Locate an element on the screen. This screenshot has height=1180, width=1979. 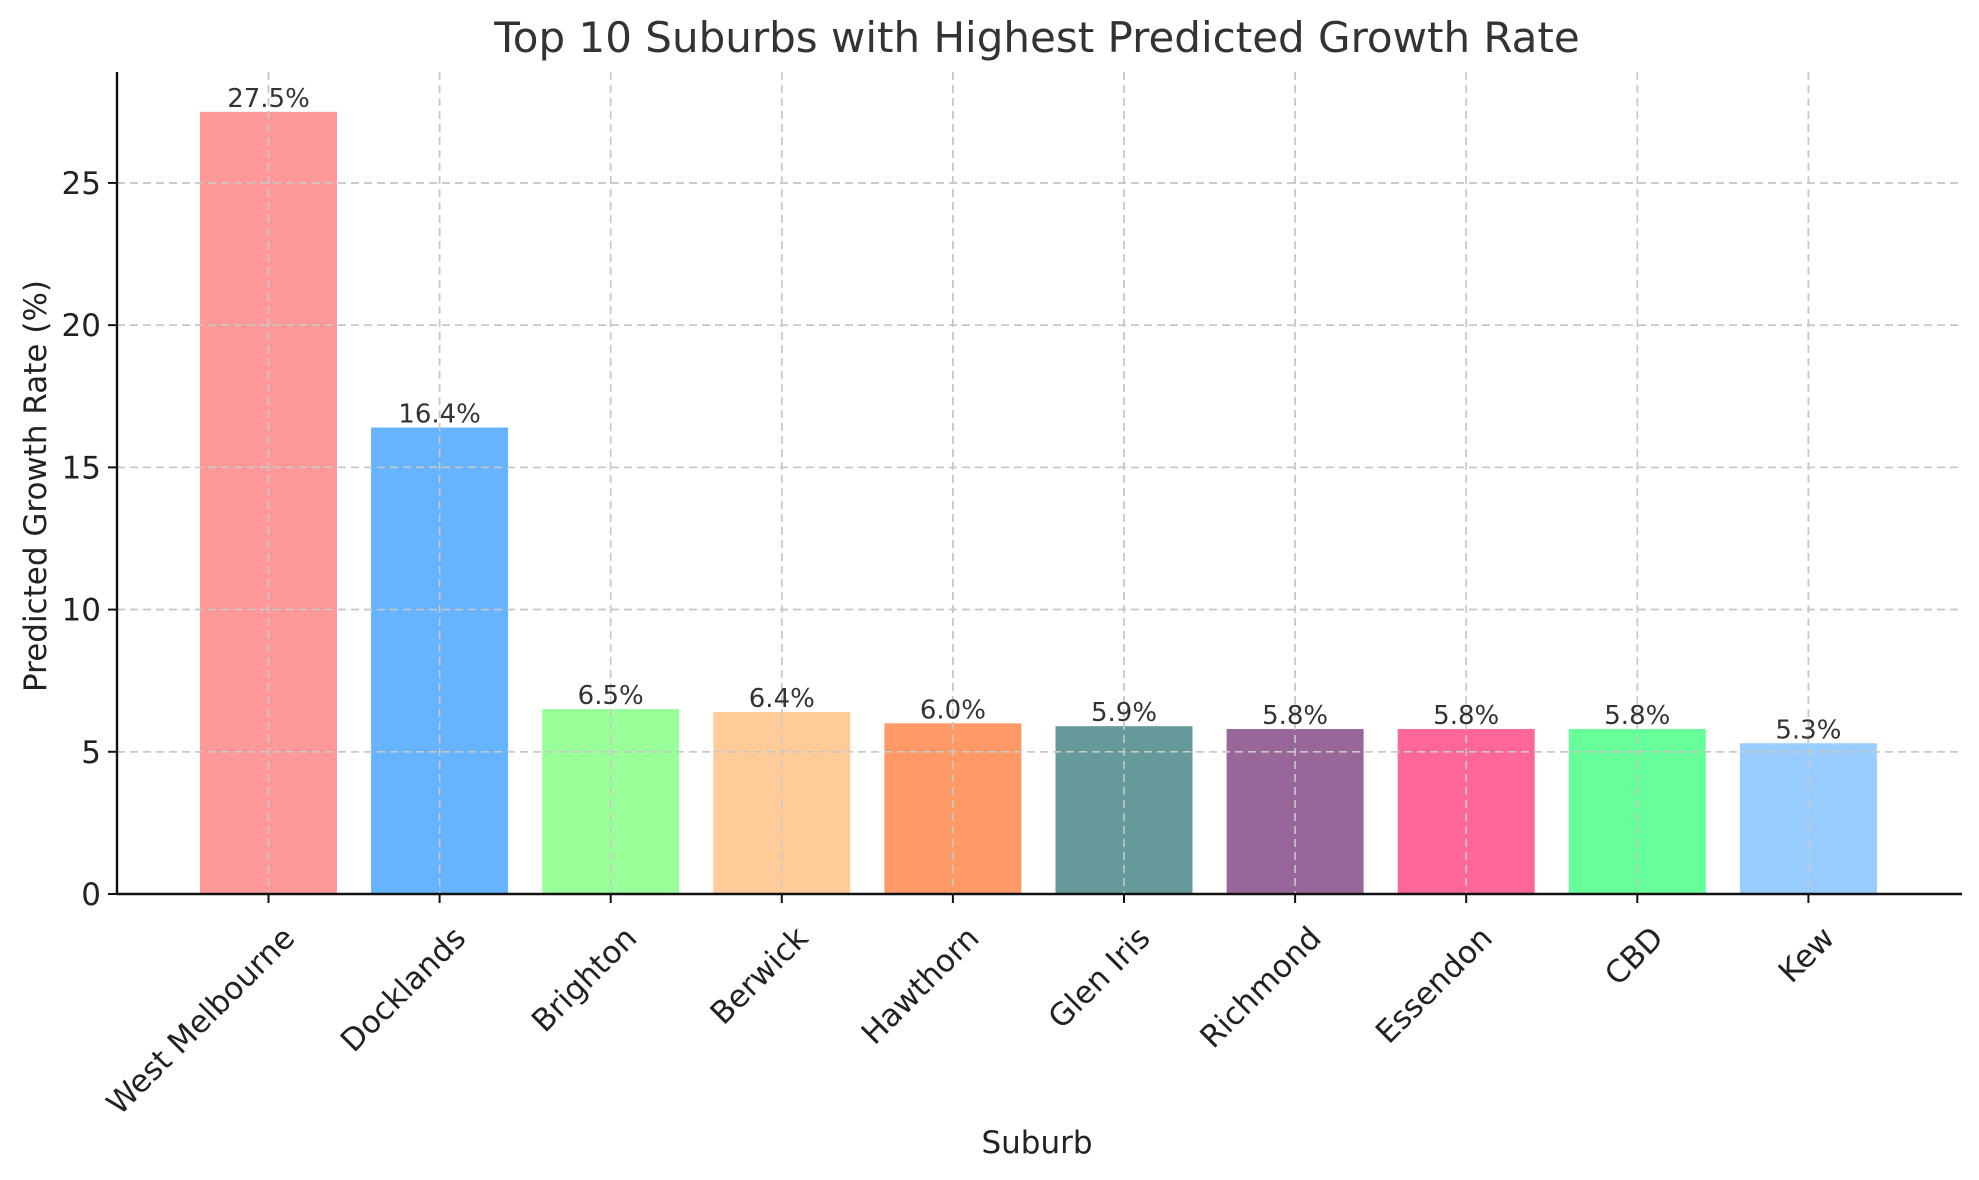
y-tick-label: 0 is located at coordinates (91, 895).